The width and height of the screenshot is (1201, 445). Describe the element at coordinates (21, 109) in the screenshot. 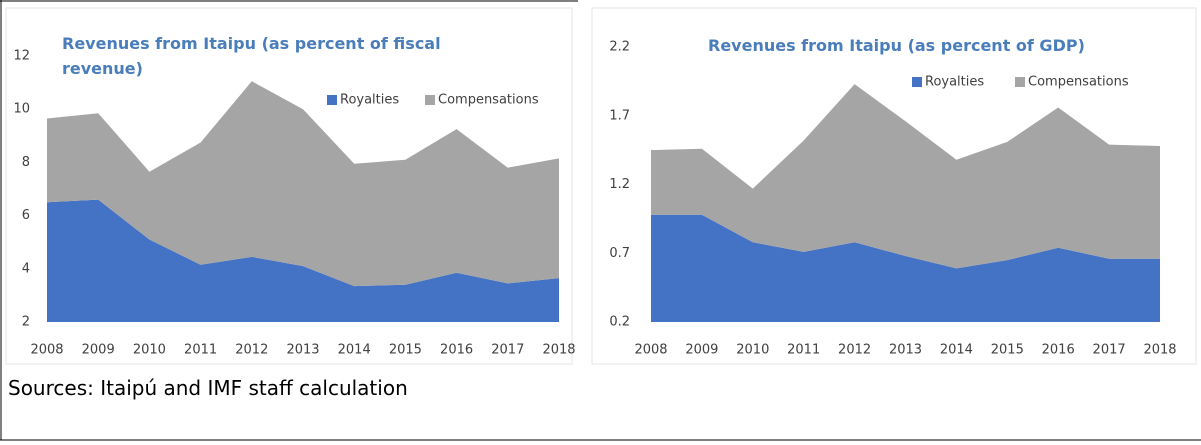

I see `y-tick-label: 10` at that location.